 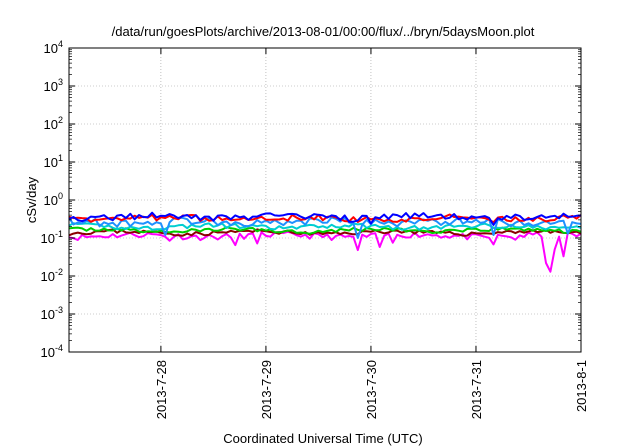 What do you see at coordinates (52, 275) in the screenshot?
I see `y-tick-label: 10⁻²` at bounding box center [52, 275].